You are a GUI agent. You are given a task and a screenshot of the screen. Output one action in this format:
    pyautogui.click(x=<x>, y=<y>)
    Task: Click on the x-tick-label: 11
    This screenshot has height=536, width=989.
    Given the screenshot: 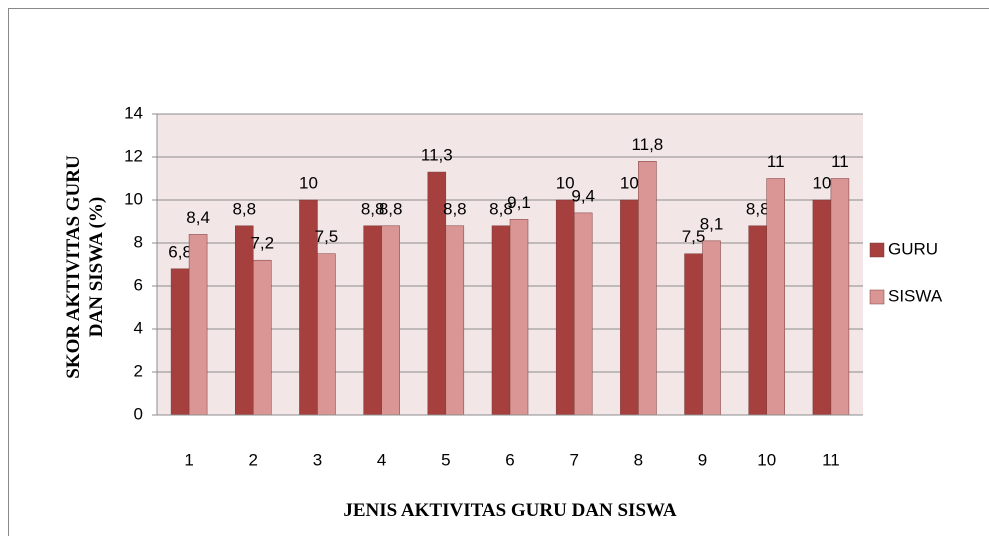 What is the action you would take?
    pyautogui.click(x=831, y=459)
    